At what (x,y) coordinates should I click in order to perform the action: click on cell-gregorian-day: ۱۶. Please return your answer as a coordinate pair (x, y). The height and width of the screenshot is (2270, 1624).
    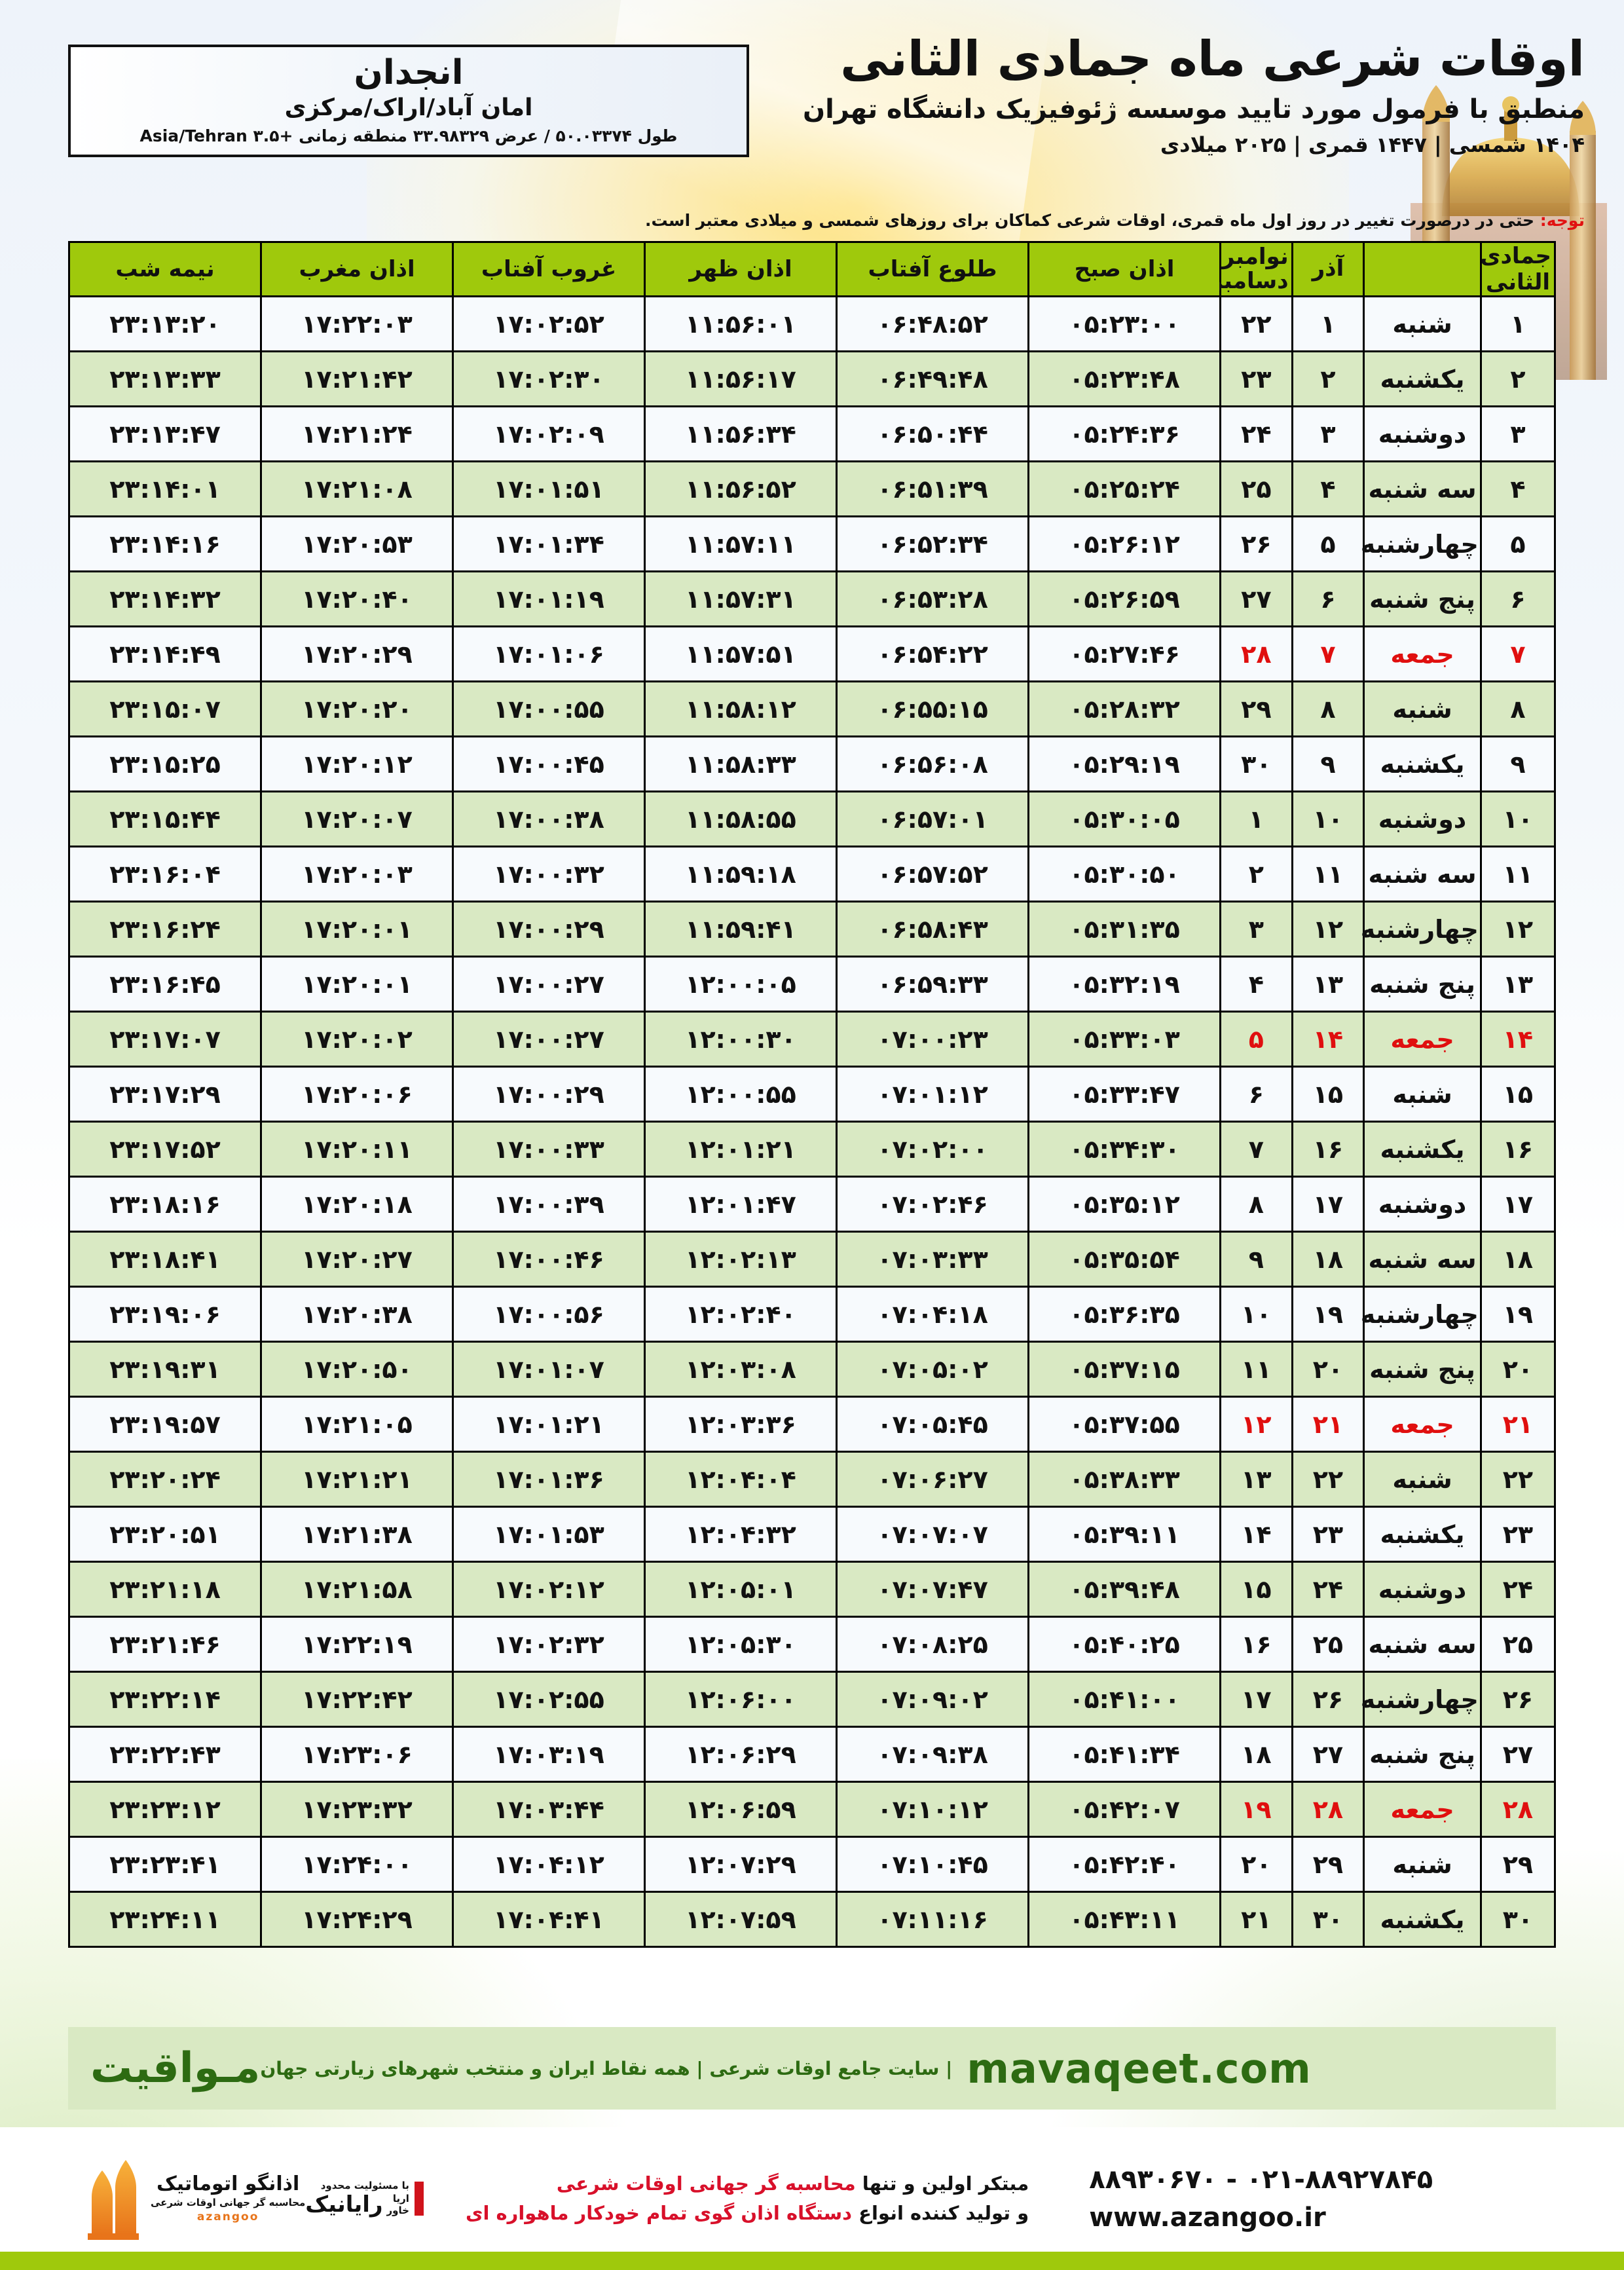
    Looking at the image, I should click on (1256, 1644).